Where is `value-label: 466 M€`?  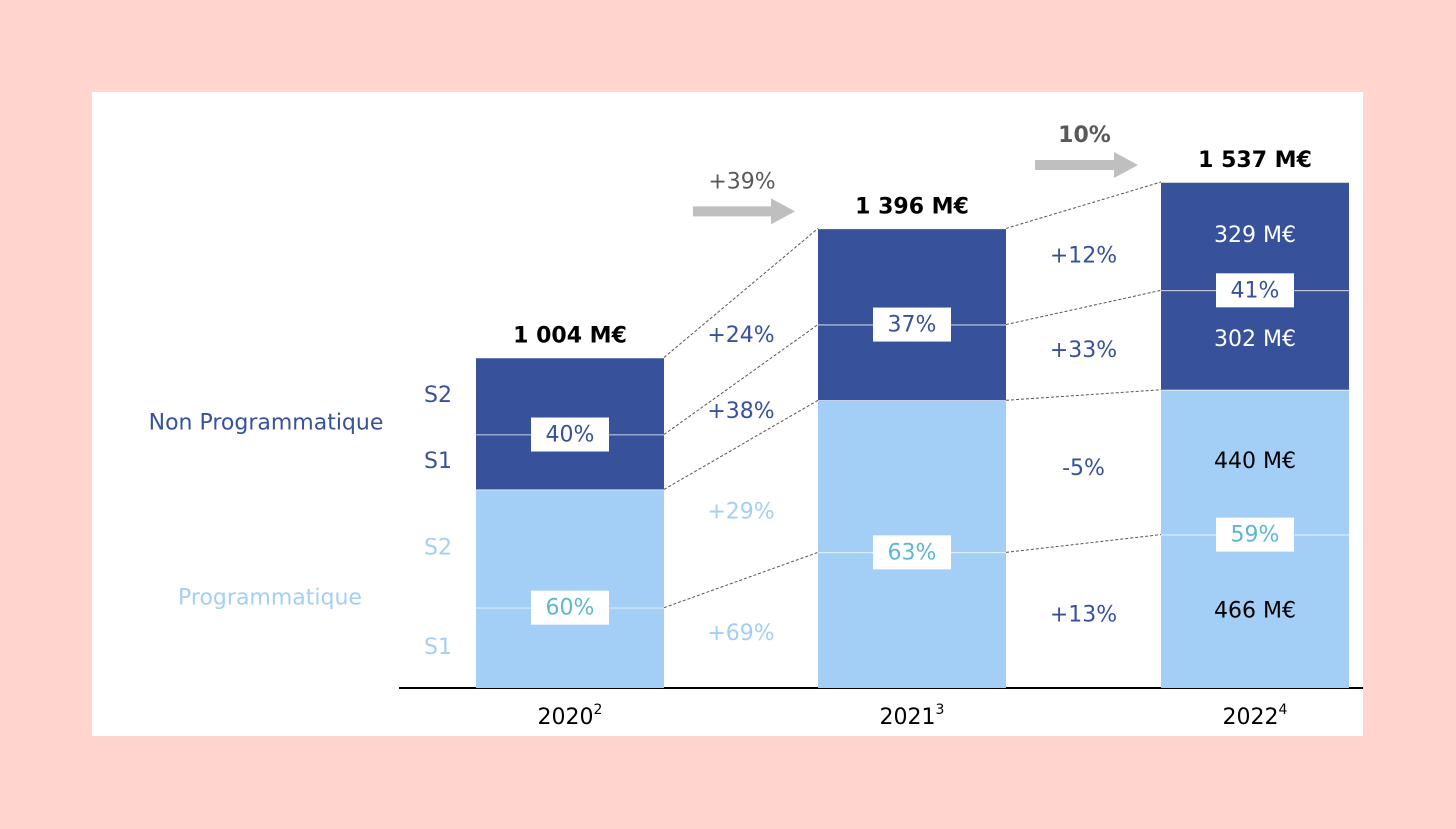
value-label: 466 M€ is located at coordinates (1255, 610).